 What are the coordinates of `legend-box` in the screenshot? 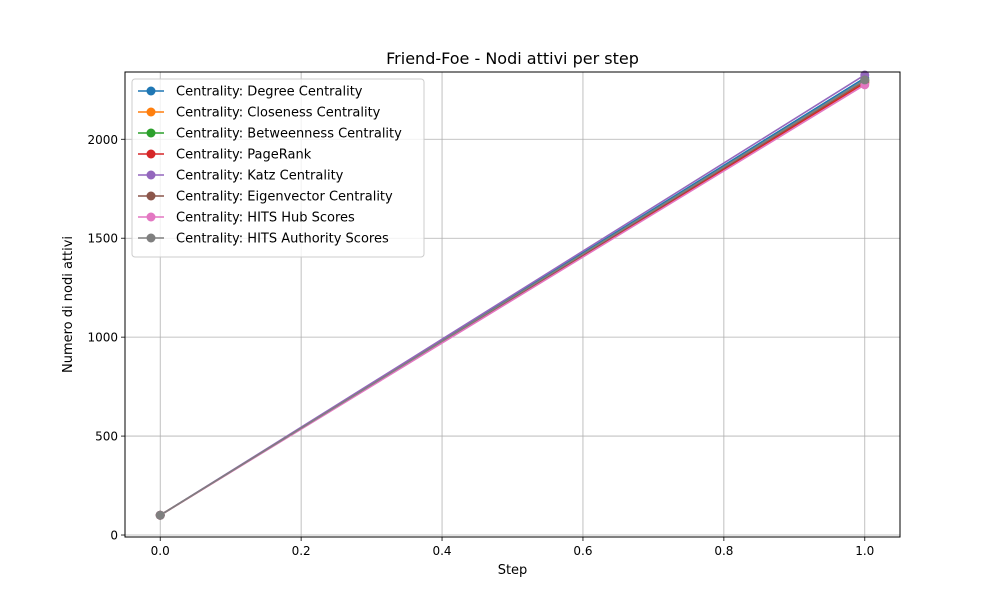 It's located at (278, 168).